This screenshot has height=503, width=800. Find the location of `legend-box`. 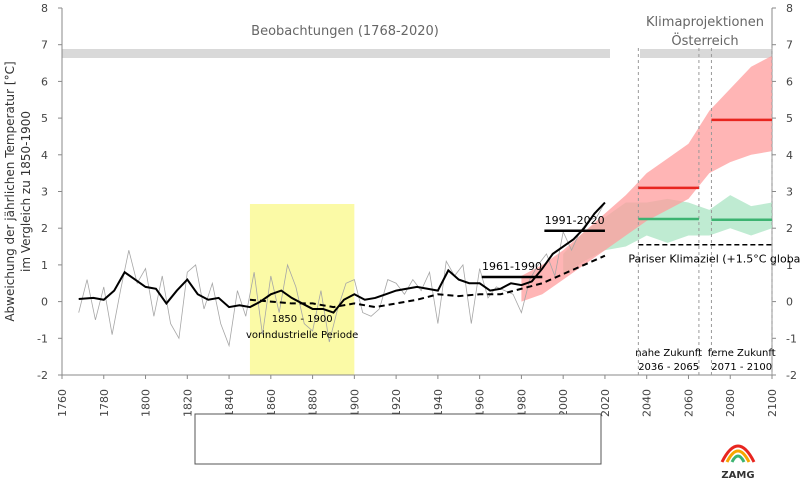

legend-box is located at coordinates (398, 439).